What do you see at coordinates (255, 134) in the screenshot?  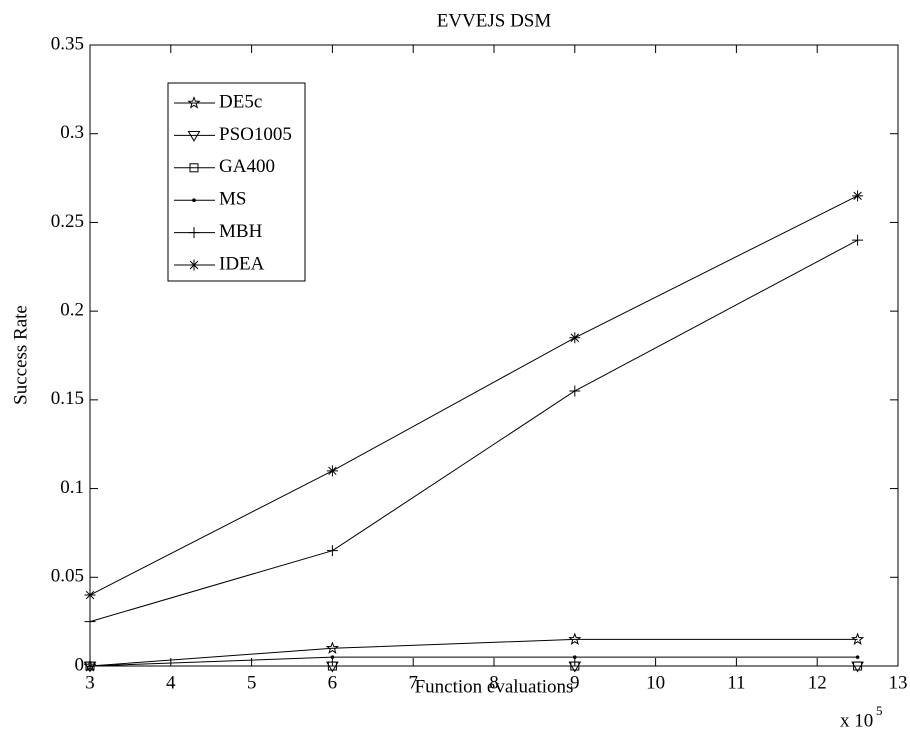 I see `legend-label: PSO1005` at bounding box center [255, 134].